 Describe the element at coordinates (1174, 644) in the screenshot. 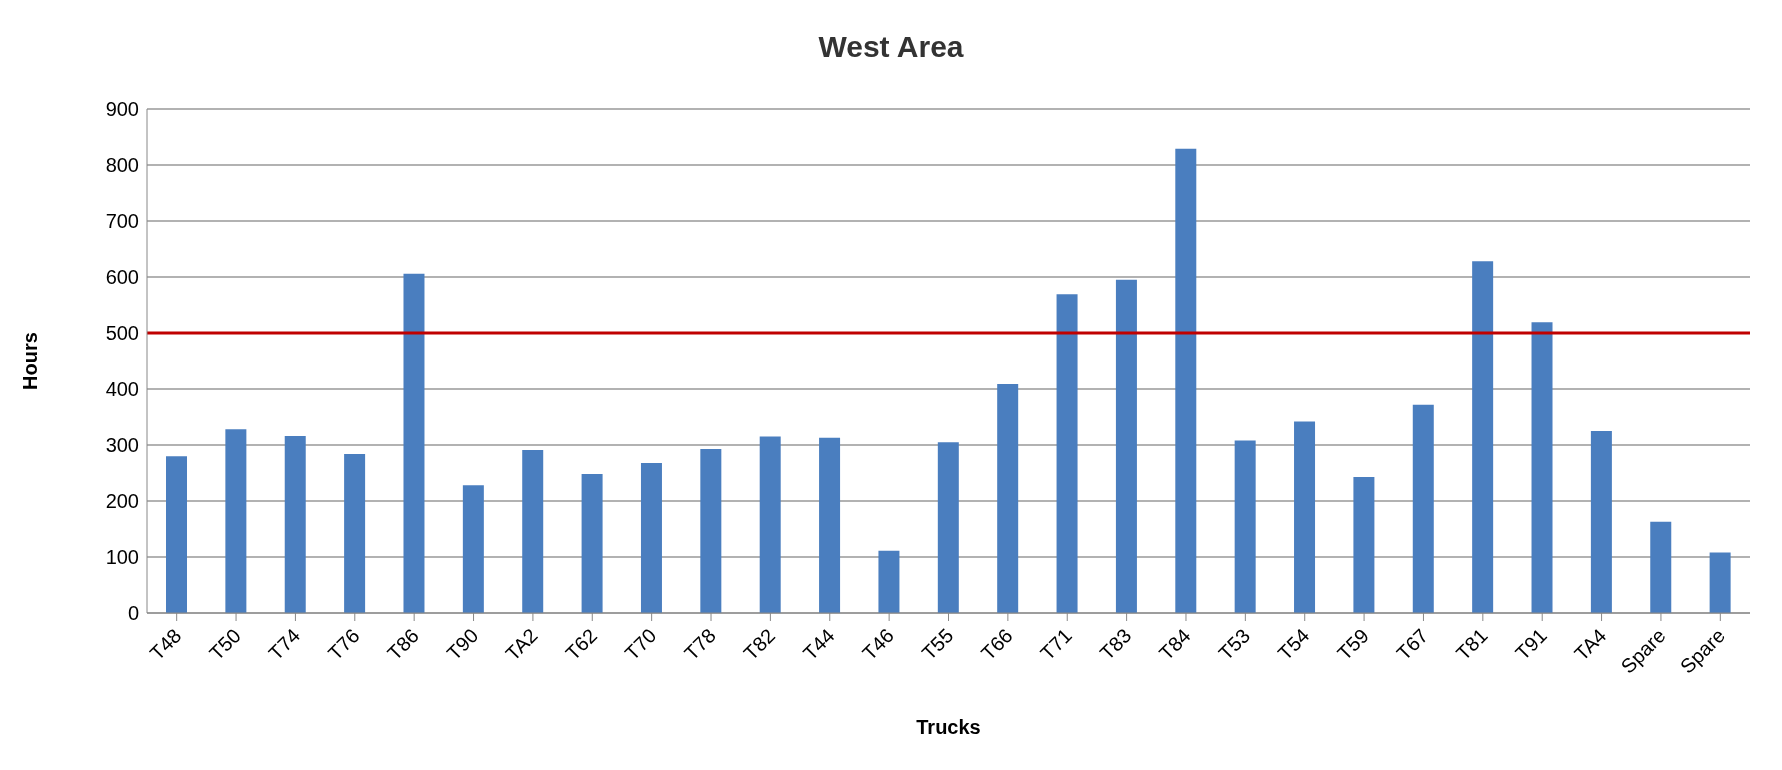

I see `x-tick-label: T84` at that location.